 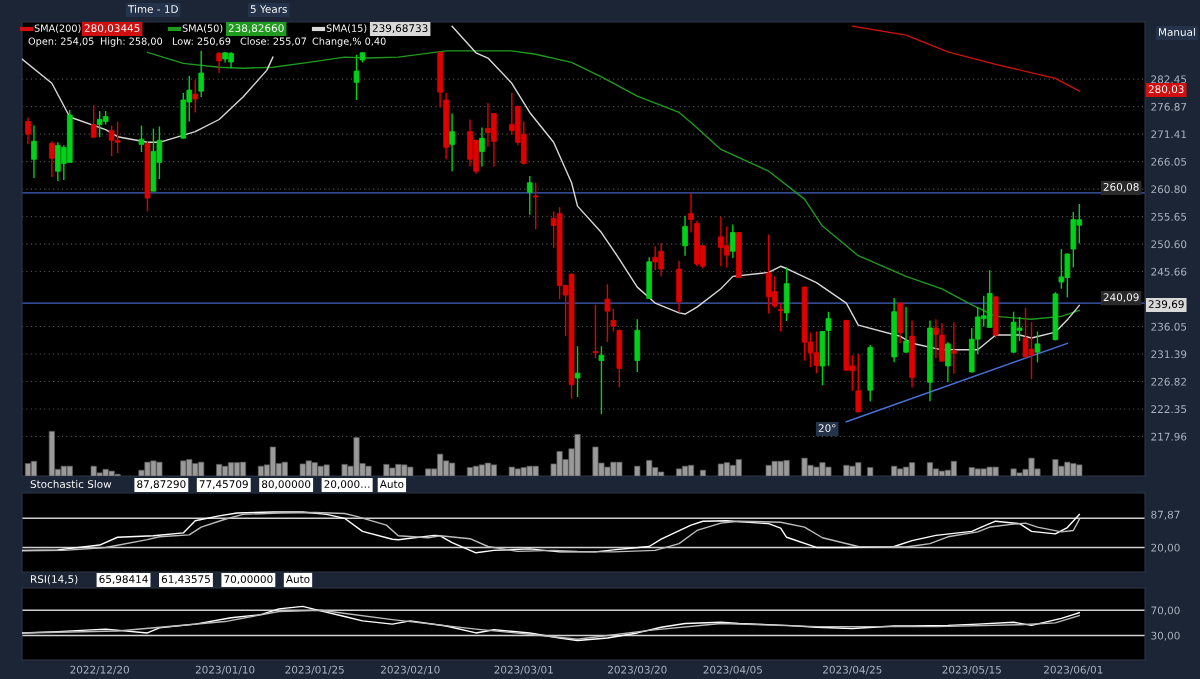 What do you see at coordinates (1169, 79) in the screenshot?
I see `y-tick-label: 282.45` at bounding box center [1169, 79].